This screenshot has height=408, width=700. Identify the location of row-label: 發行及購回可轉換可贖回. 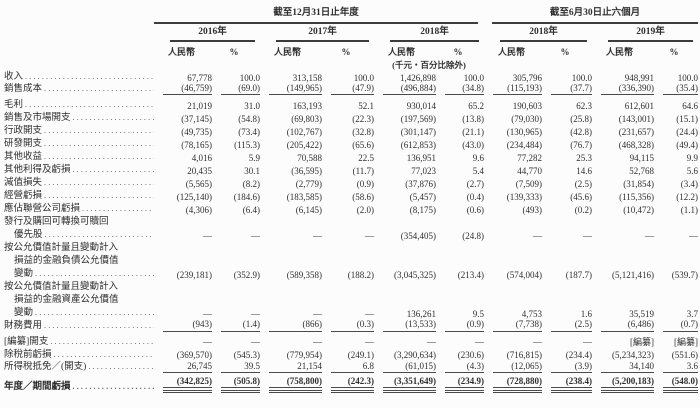
(79, 221).